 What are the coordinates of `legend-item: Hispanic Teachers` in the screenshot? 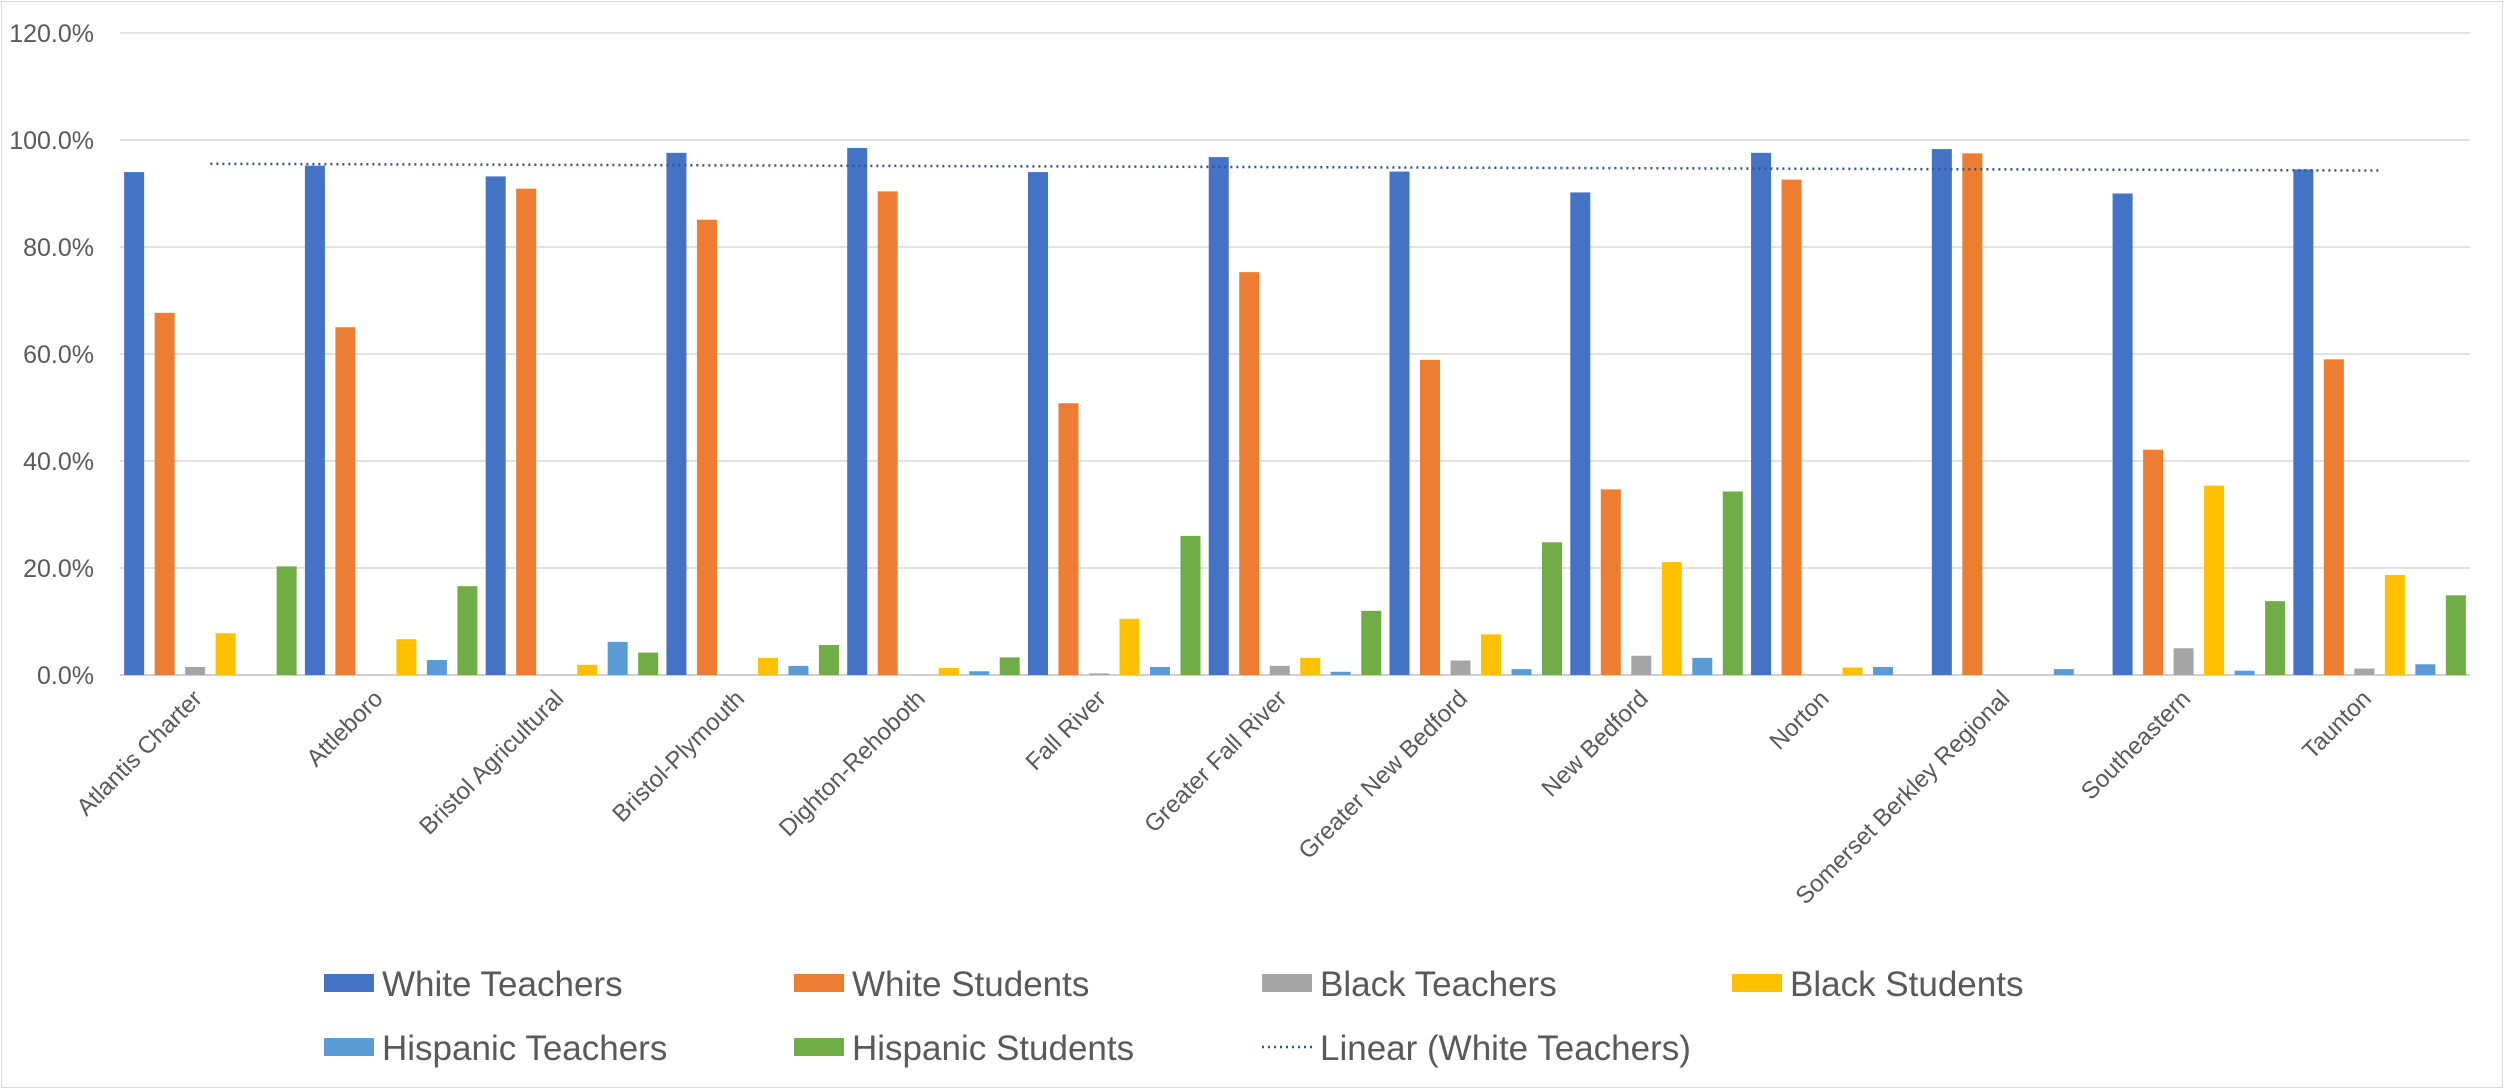 It's located at (495, 1048).